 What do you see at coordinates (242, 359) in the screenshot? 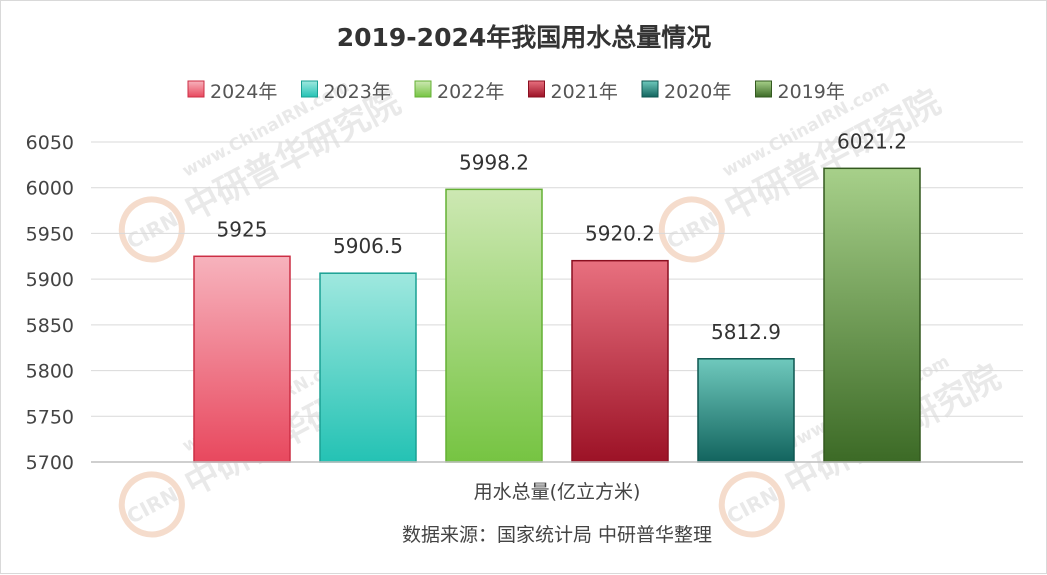
I see `bar-2024年` at bounding box center [242, 359].